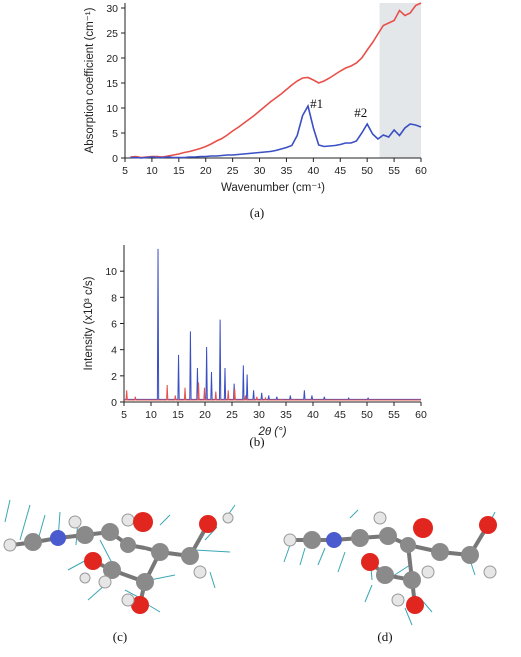  I want to click on molecule-d-illustration, so click(390, 567).